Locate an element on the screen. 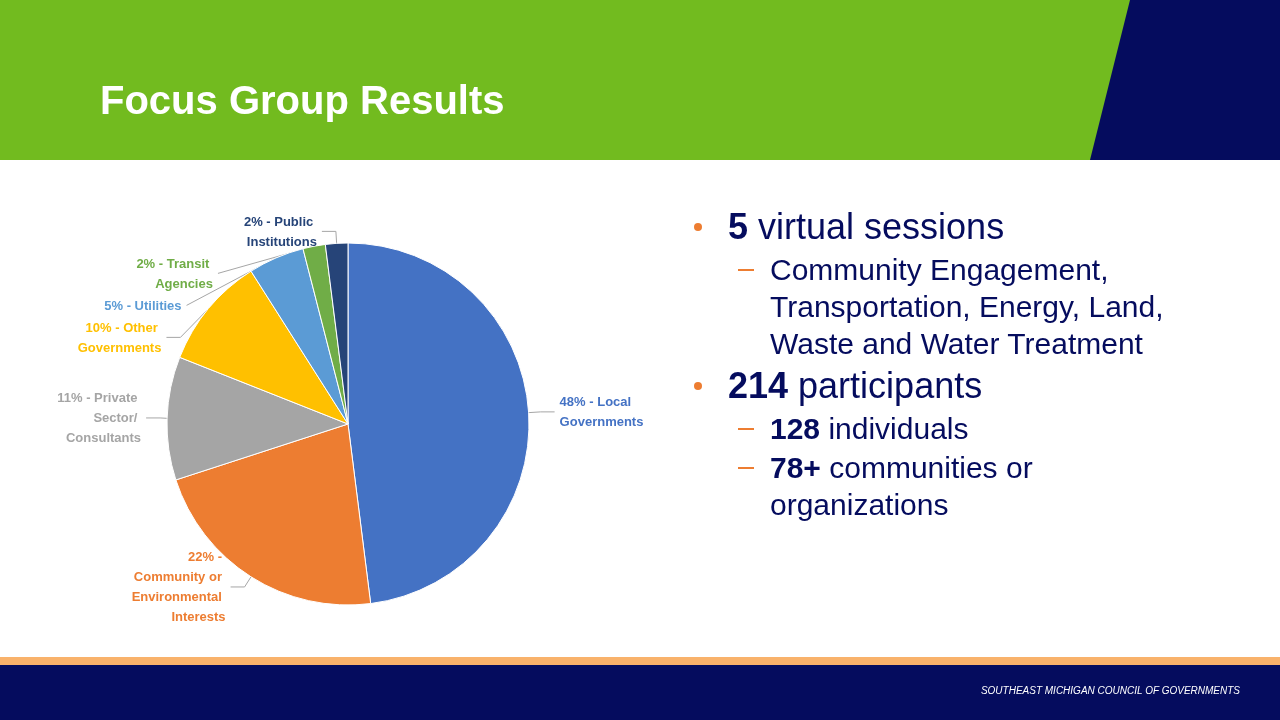 The image size is (1280, 720). slice-label: 5% - Utilities is located at coordinates (143, 305).